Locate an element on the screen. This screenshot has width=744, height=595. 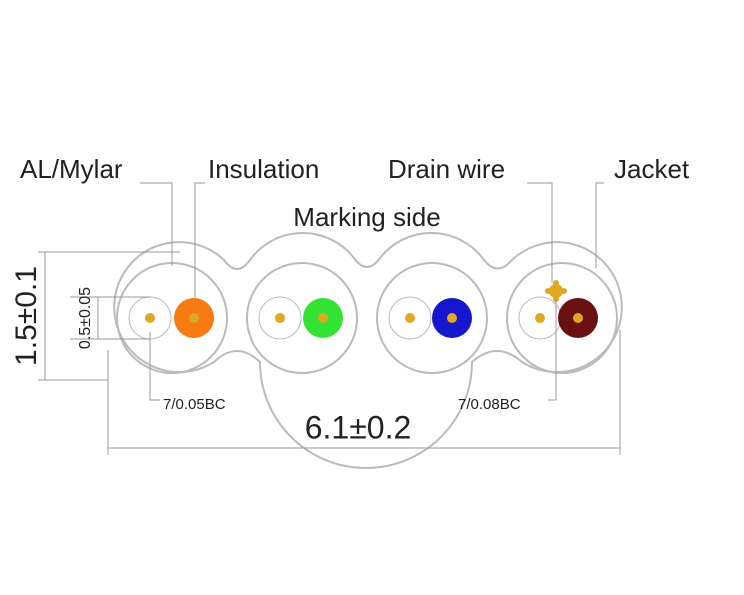
callout-label: Insulation is located at coordinates (263, 169).